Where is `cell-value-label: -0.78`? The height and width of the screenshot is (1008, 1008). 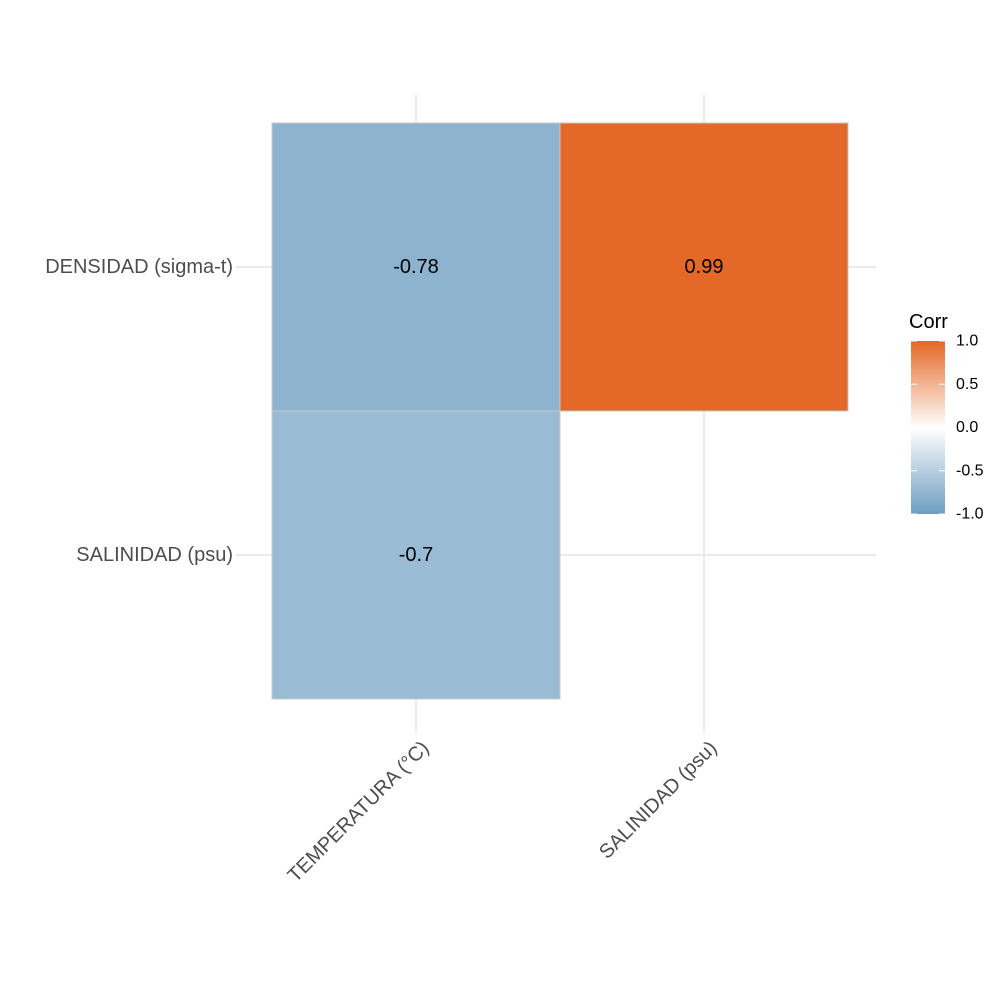 cell-value-label: -0.78 is located at coordinates (416, 267).